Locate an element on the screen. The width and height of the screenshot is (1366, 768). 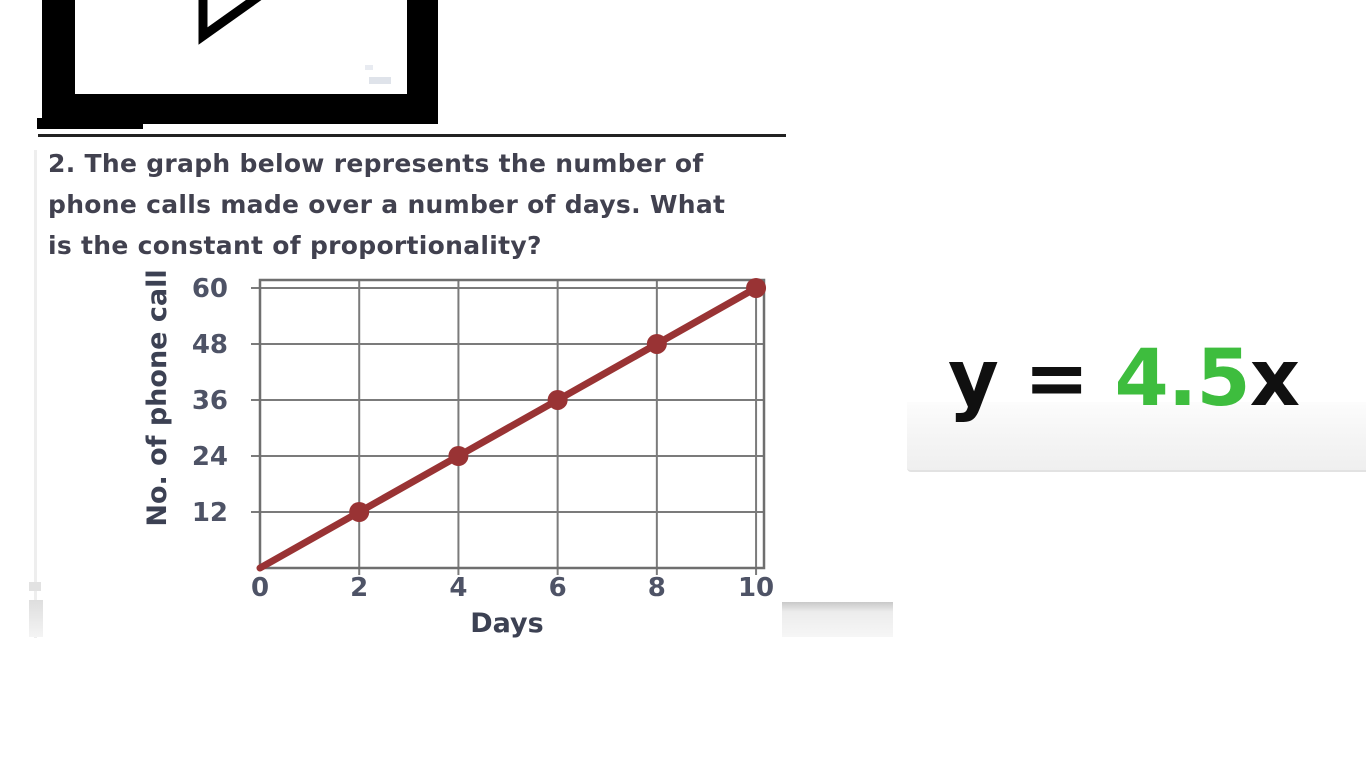
scrollbar-fragment-bottom is located at coordinates (837, 619).